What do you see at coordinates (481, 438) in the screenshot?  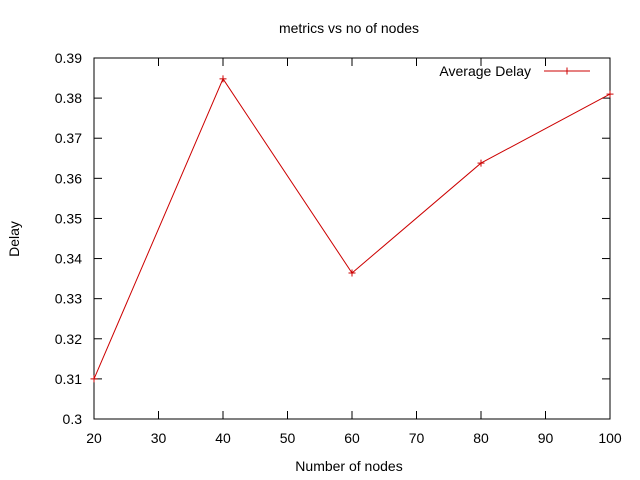 I see `x-tick-label: 80` at bounding box center [481, 438].